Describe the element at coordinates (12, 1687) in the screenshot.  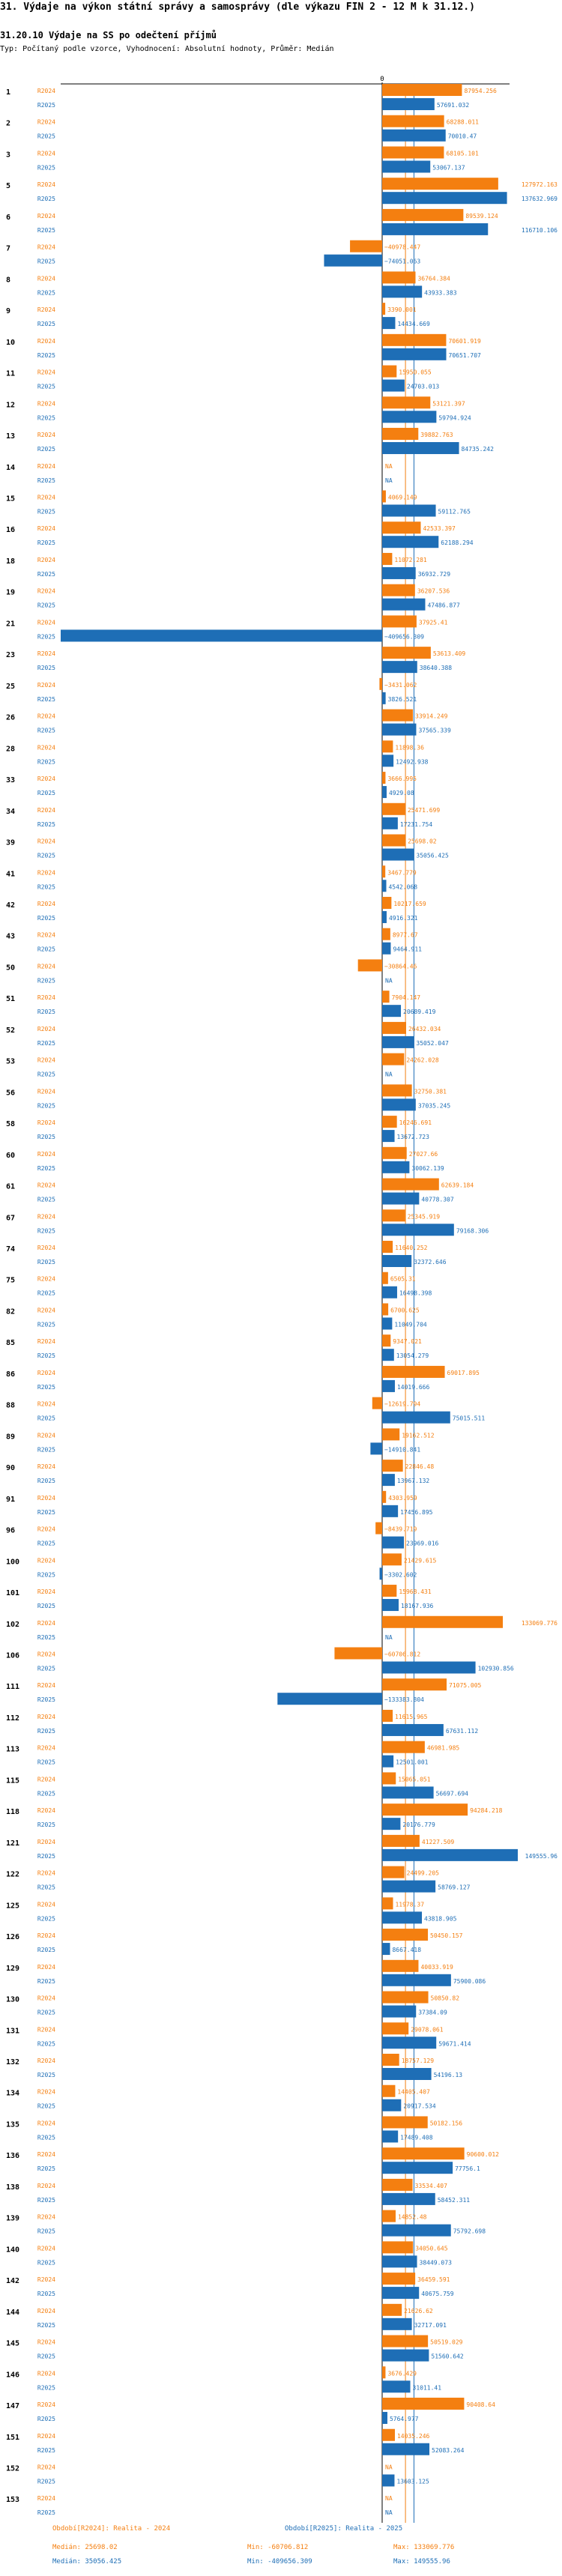
I see `category-label: 111` at that location.